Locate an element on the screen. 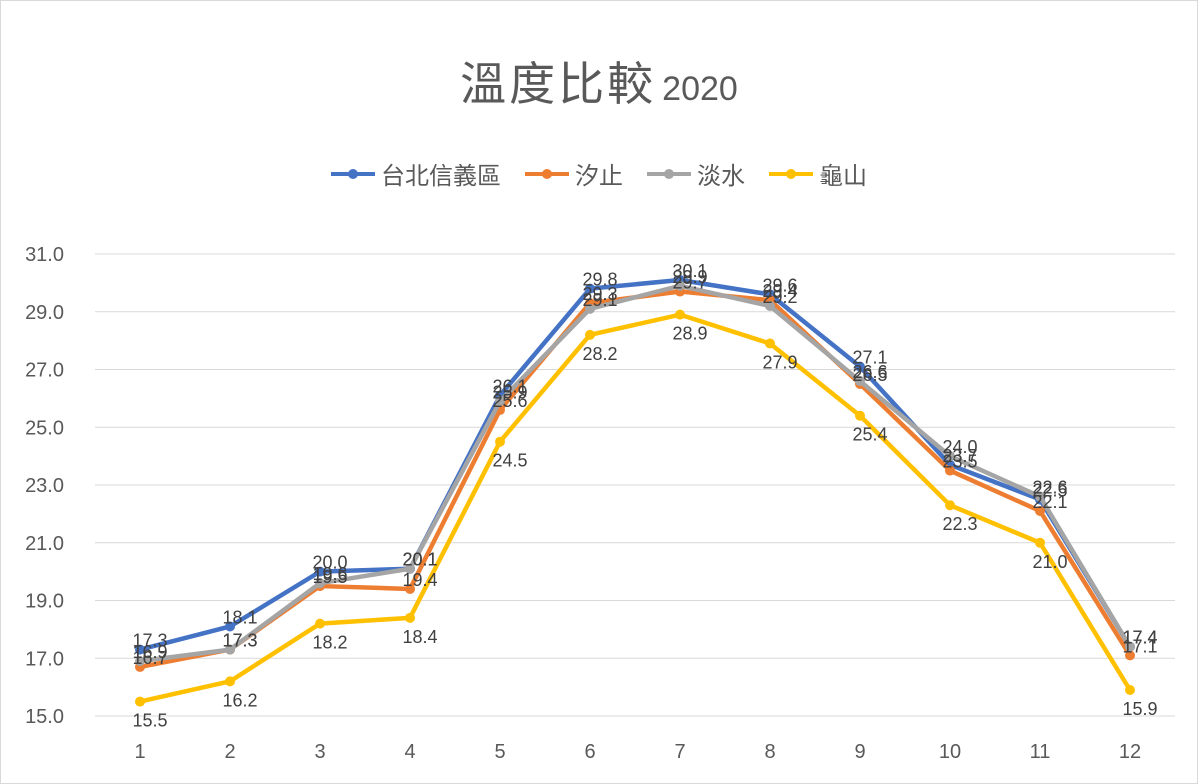 This screenshot has height=784, width=1198. x-tick-label: 4 is located at coordinates (409, 752).